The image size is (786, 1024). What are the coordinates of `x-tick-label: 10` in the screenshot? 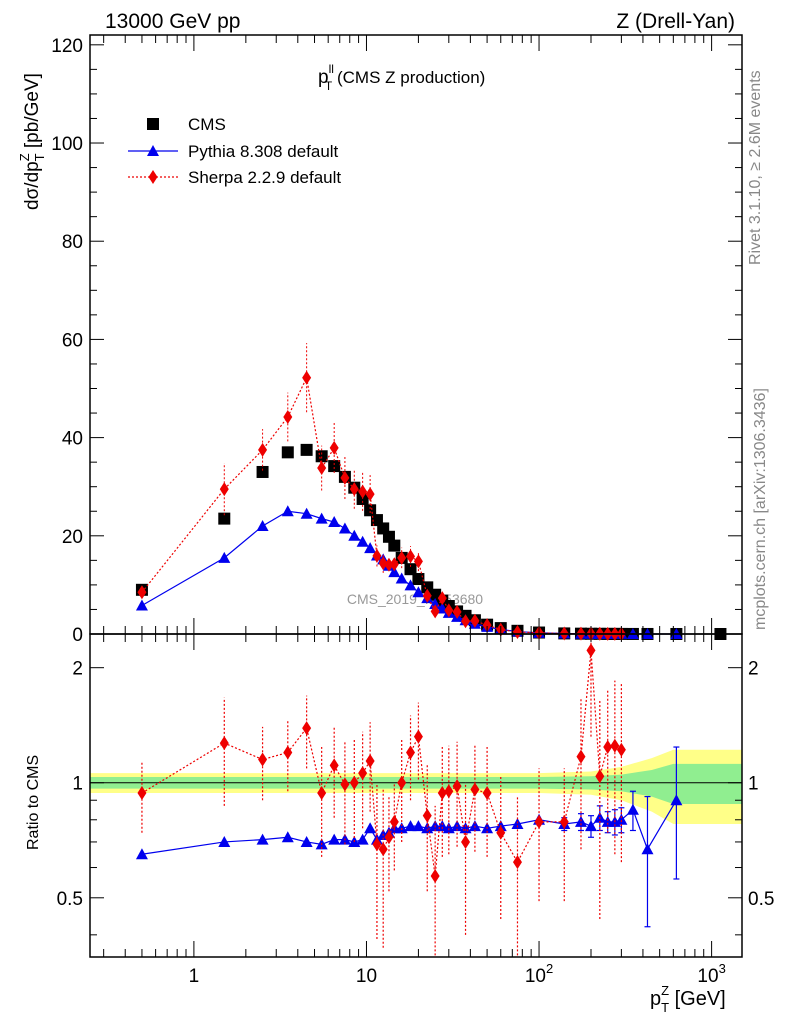 It's located at (366, 976).